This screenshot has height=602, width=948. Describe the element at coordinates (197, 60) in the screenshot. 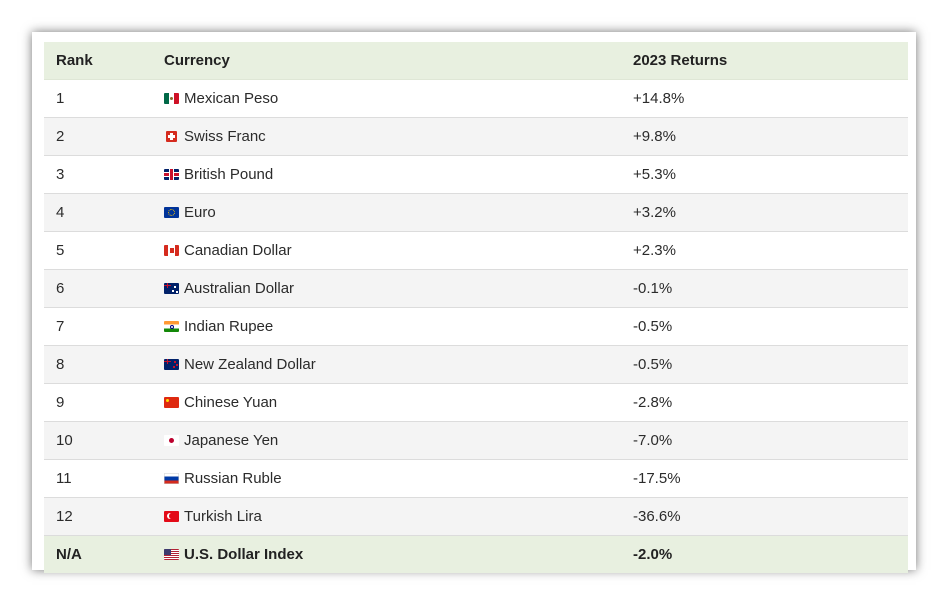

I see `header-currency: Currency` at that location.